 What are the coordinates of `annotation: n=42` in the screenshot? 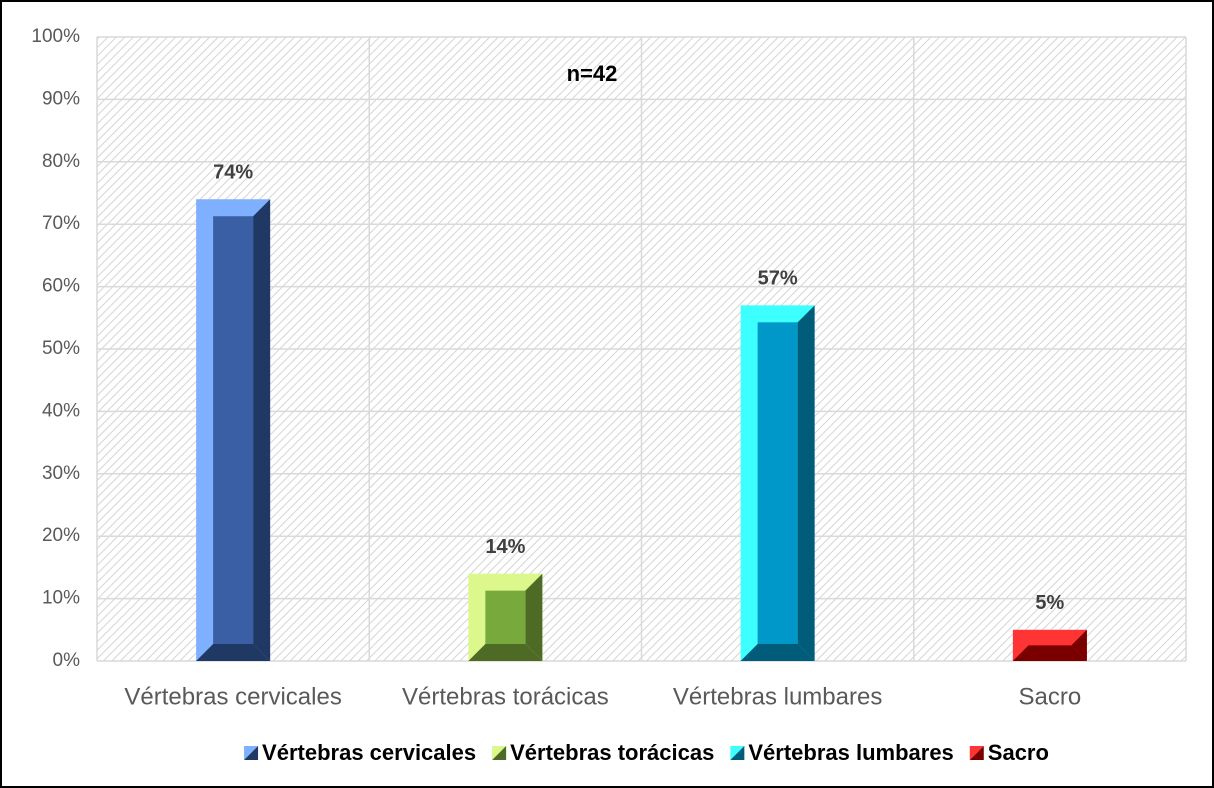 It's located at (592, 73).